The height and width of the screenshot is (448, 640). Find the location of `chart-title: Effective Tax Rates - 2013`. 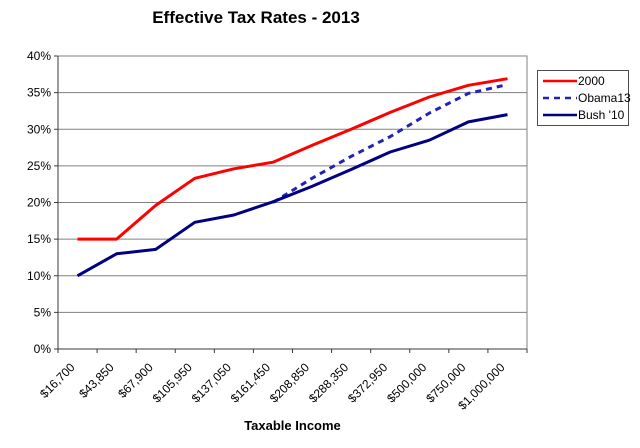

chart-title: Effective Tax Rates - 2013 is located at coordinates (256, 17).